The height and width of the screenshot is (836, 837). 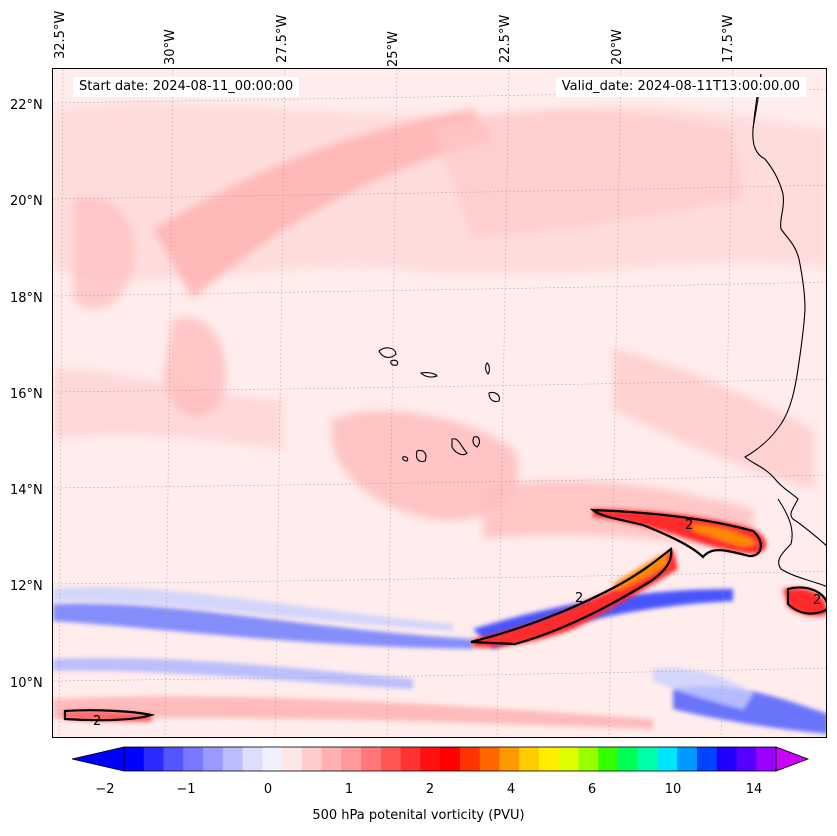 What do you see at coordinates (418, 815) in the screenshot?
I see `colorbar-label: 500 hPa potenital vorticity (PVU)` at bounding box center [418, 815].